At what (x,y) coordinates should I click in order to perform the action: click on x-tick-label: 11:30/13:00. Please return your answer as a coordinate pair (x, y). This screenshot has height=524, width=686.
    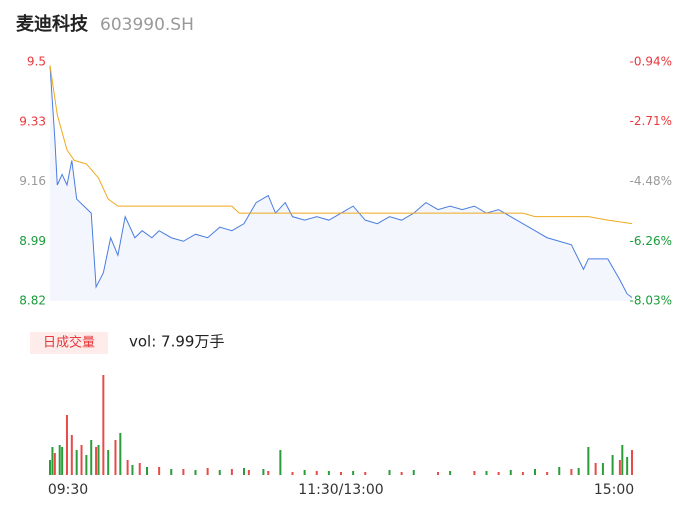
    Looking at the image, I should click on (340, 490).